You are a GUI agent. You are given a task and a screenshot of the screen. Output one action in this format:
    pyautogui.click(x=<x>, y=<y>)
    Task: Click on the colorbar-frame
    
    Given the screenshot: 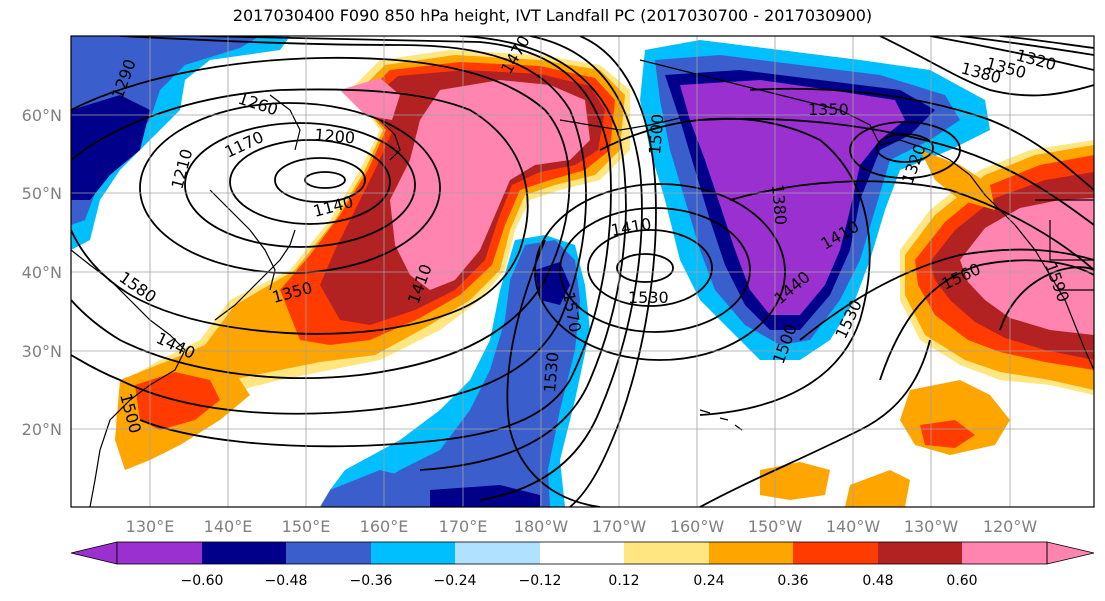 What is the action you would take?
    pyautogui.click(x=582, y=553)
    